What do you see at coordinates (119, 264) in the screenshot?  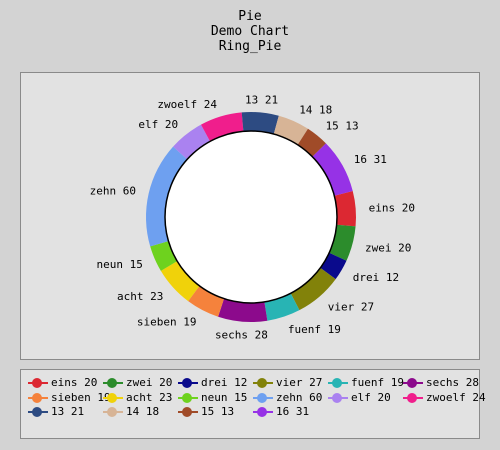 I see `slice-label-neun: neun 15` at bounding box center [119, 264].